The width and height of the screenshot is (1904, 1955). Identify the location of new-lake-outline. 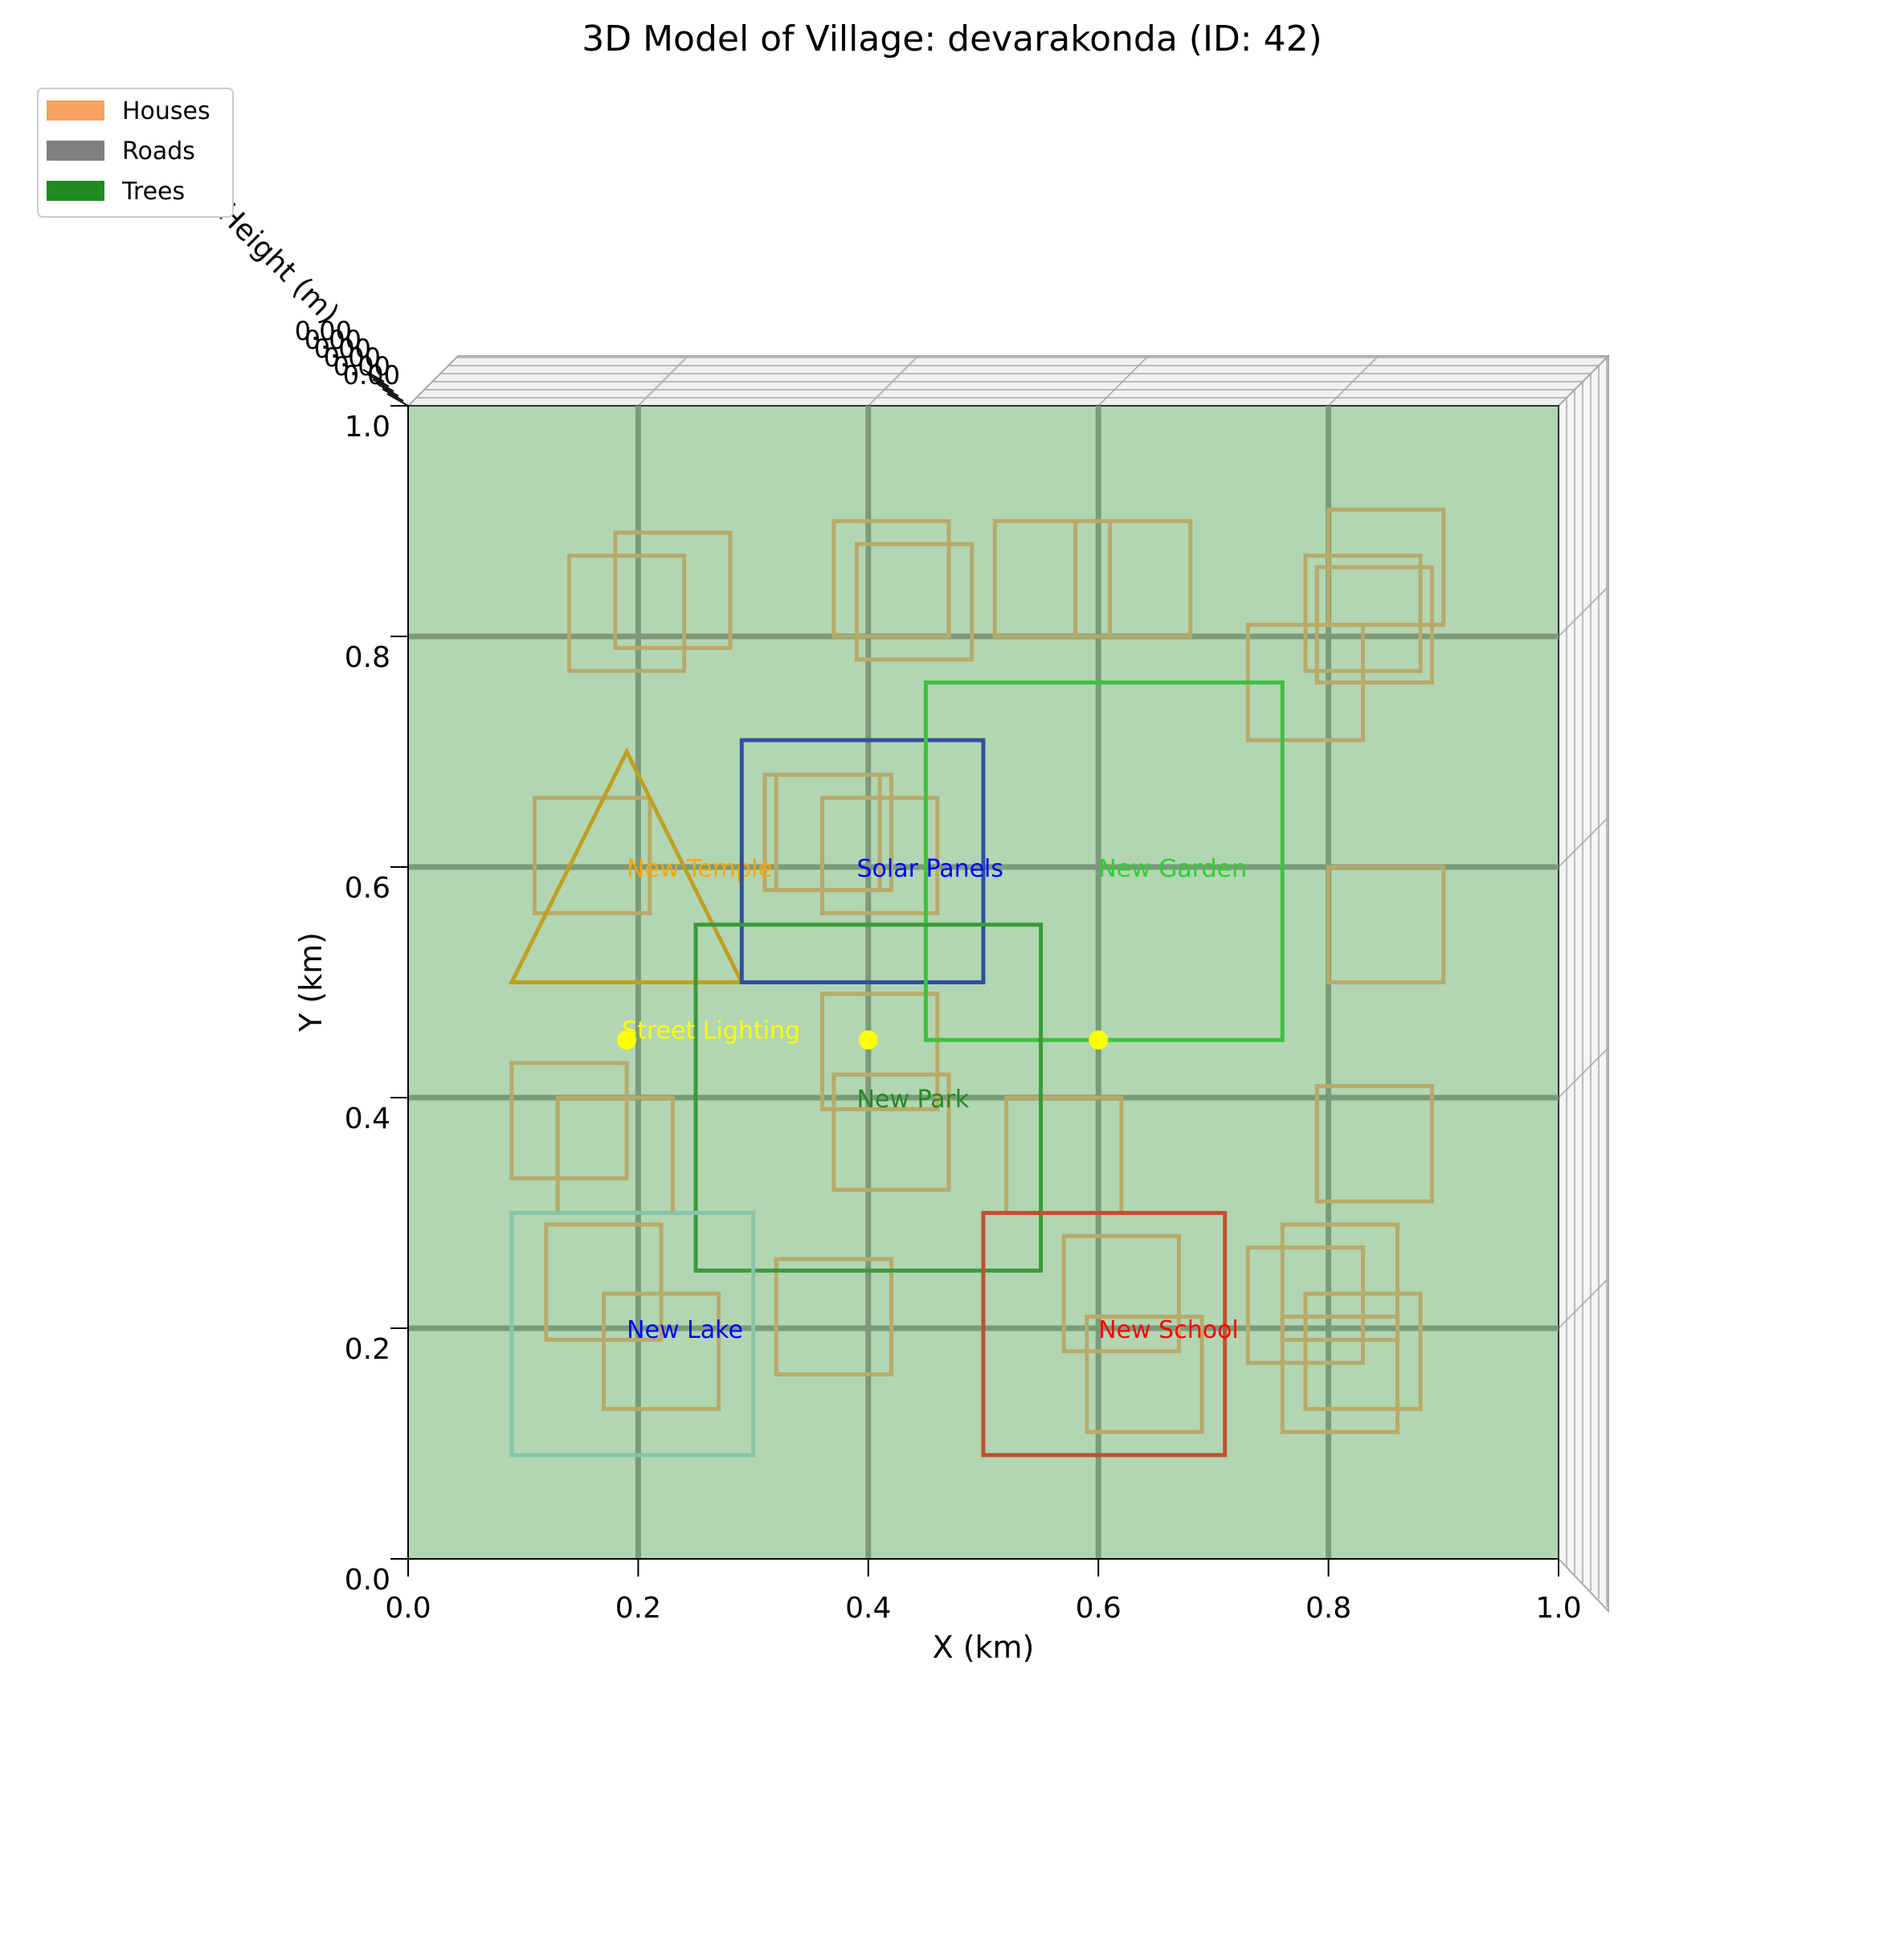
(633, 1334).